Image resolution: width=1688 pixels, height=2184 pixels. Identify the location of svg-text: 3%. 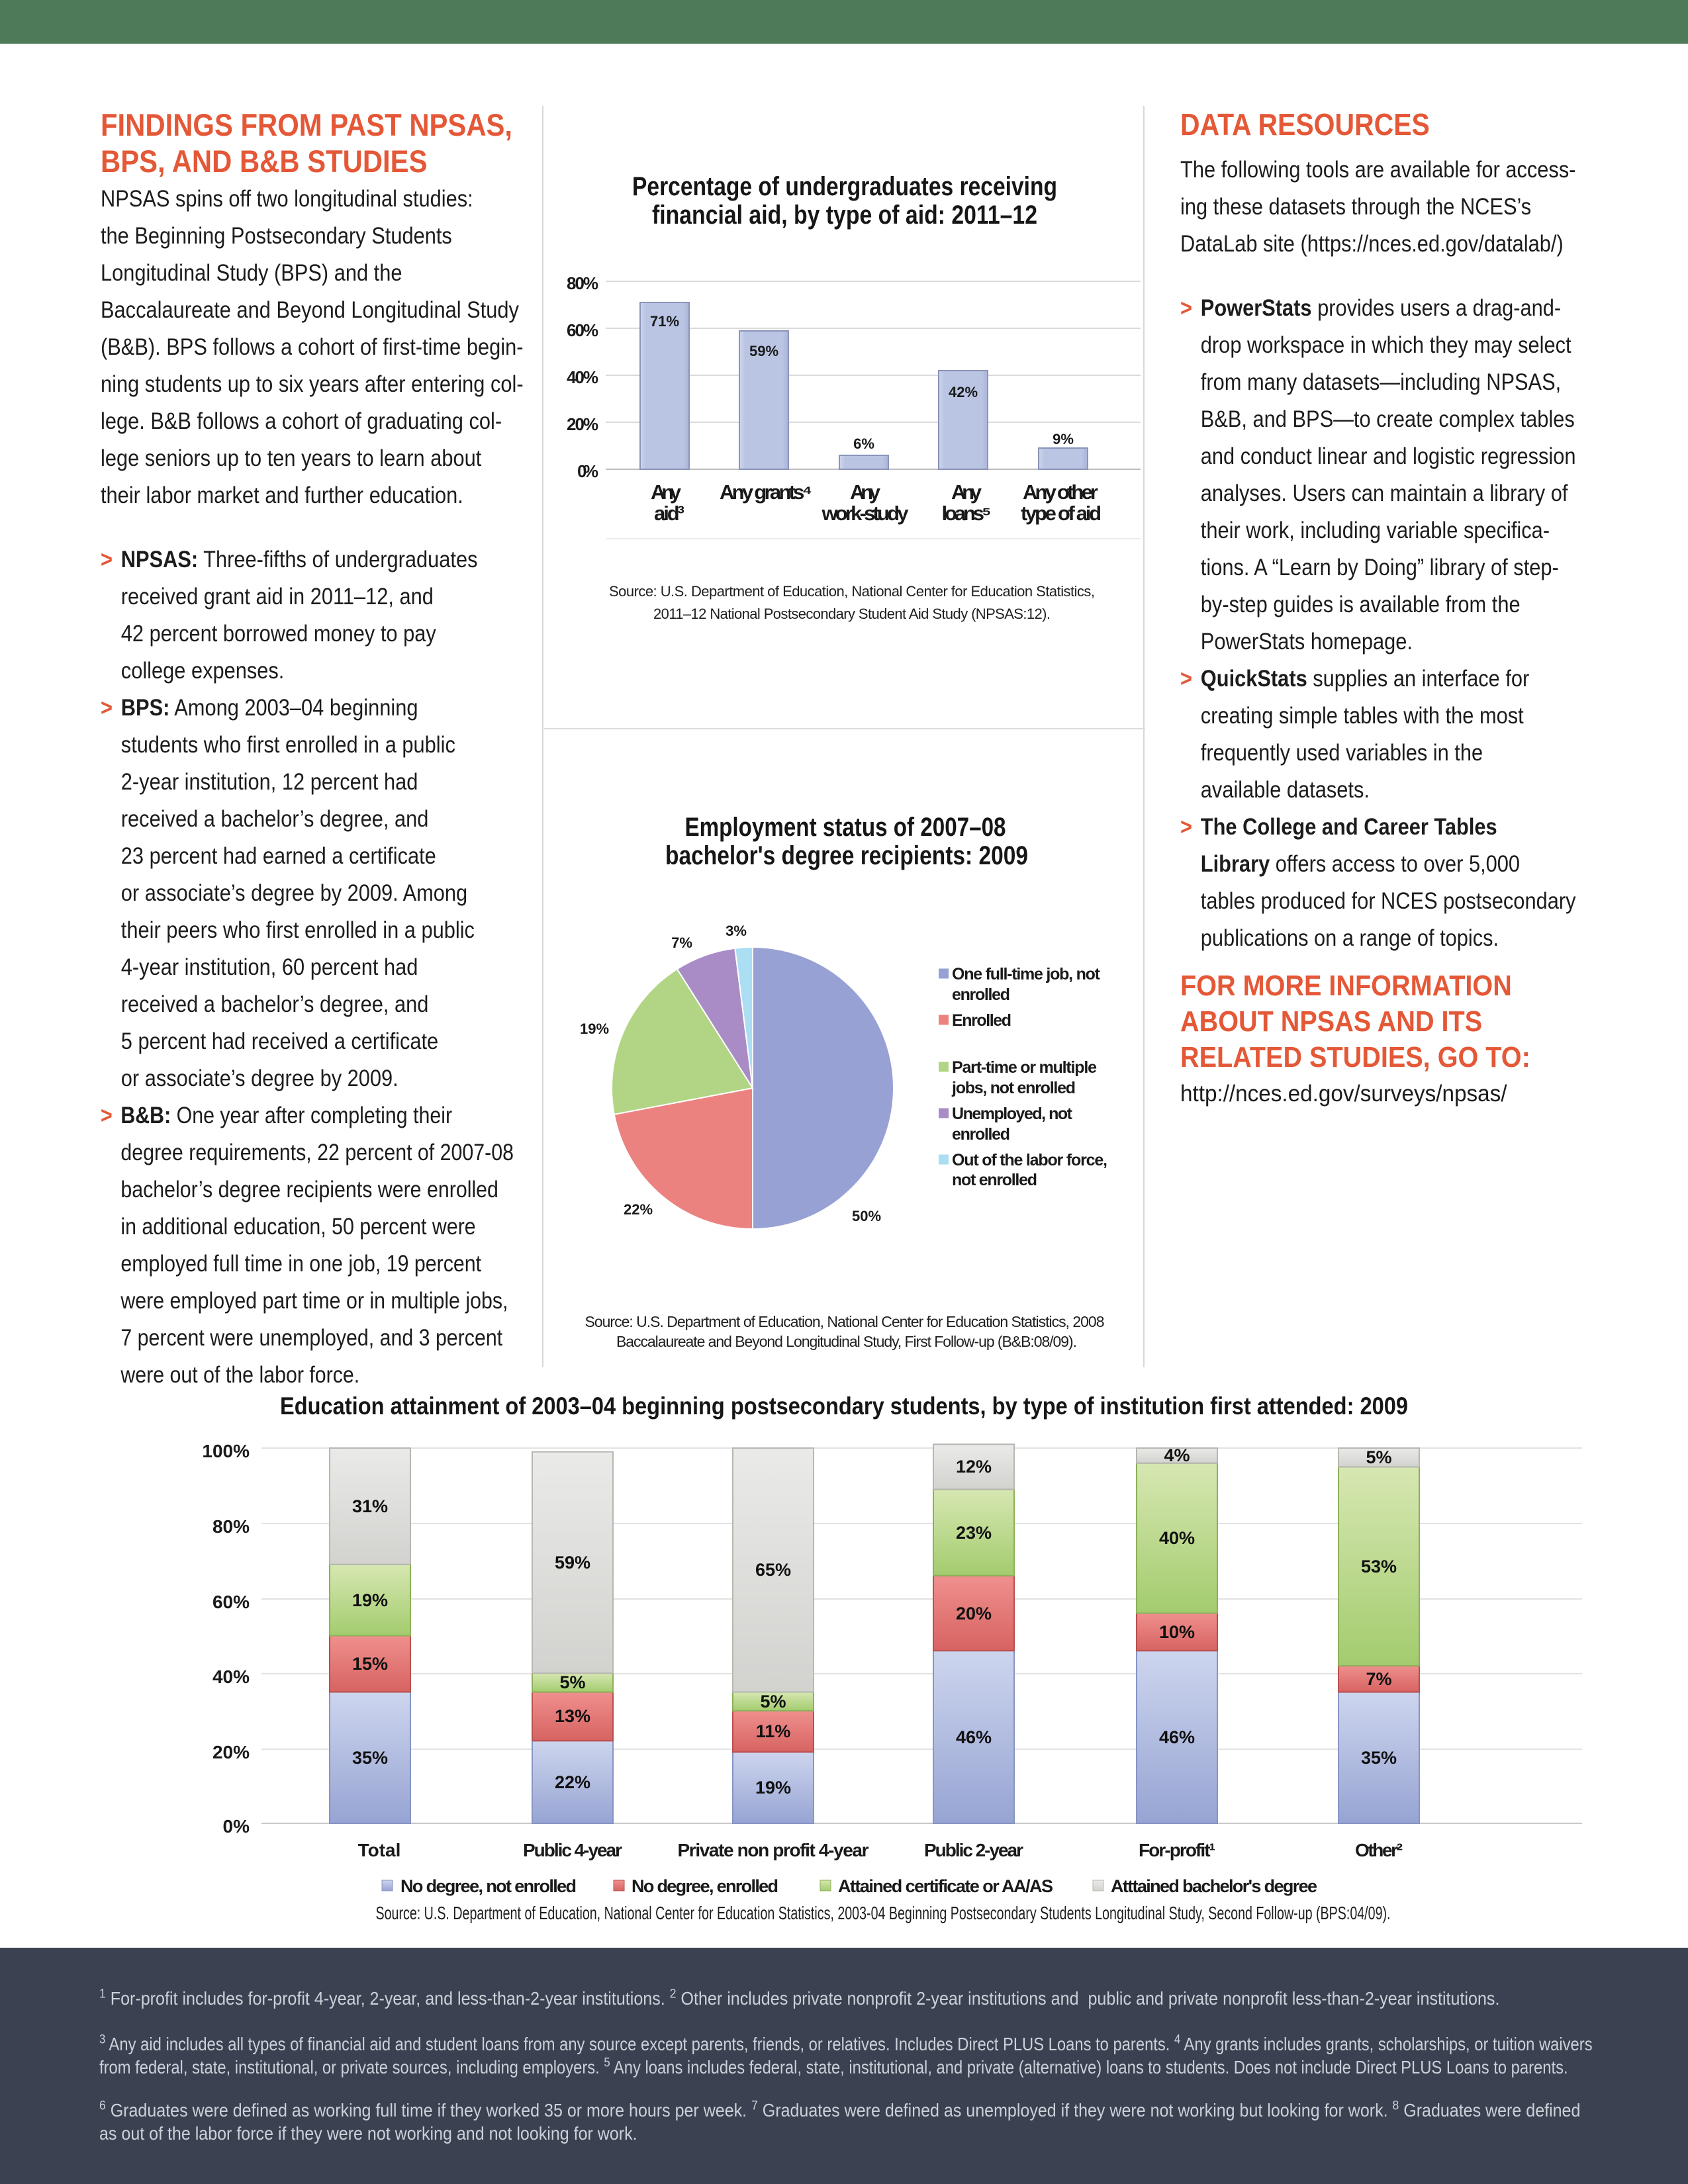
(736, 931).